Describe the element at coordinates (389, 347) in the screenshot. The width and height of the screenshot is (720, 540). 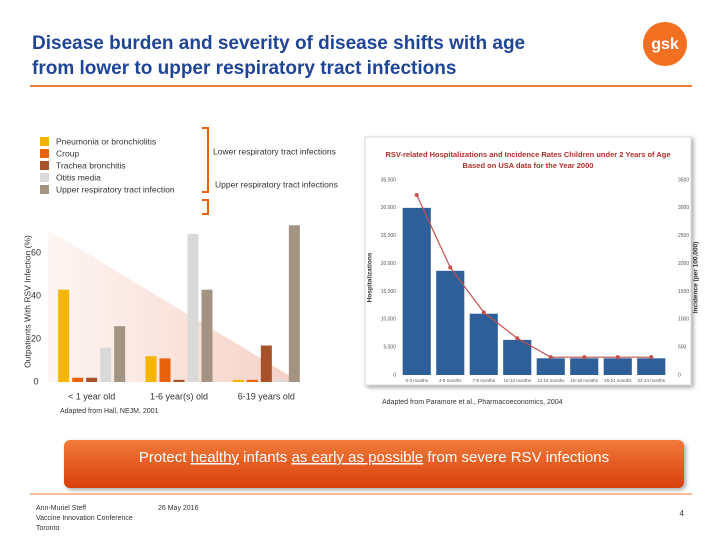
I see `y-tick-label: 5,000` at that location.